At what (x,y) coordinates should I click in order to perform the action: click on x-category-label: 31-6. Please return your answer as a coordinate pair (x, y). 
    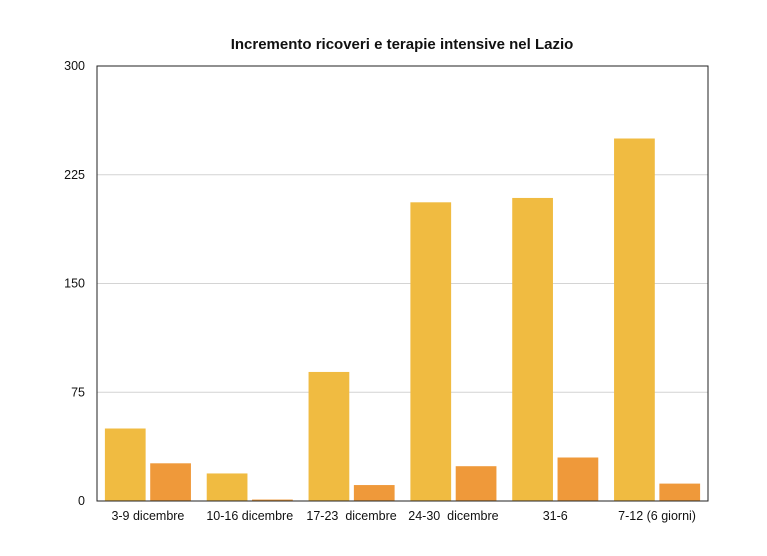
    Looking at the image, I should click on (555, 516).